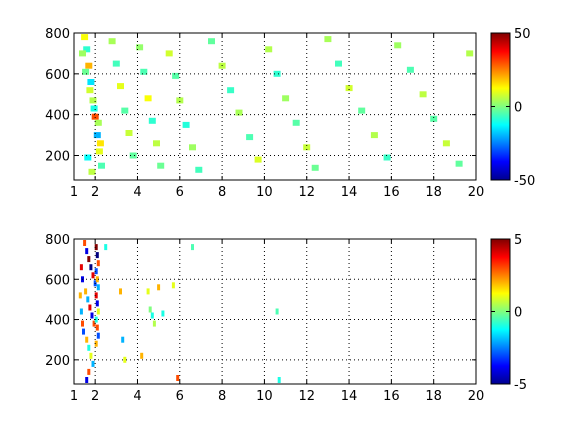 This screenshot has width=576, height=437. What do you see at coordinates (508, 313) in the screenshot?
I see `colorbar: 5 0 -5` at bounding box center [508, 313].